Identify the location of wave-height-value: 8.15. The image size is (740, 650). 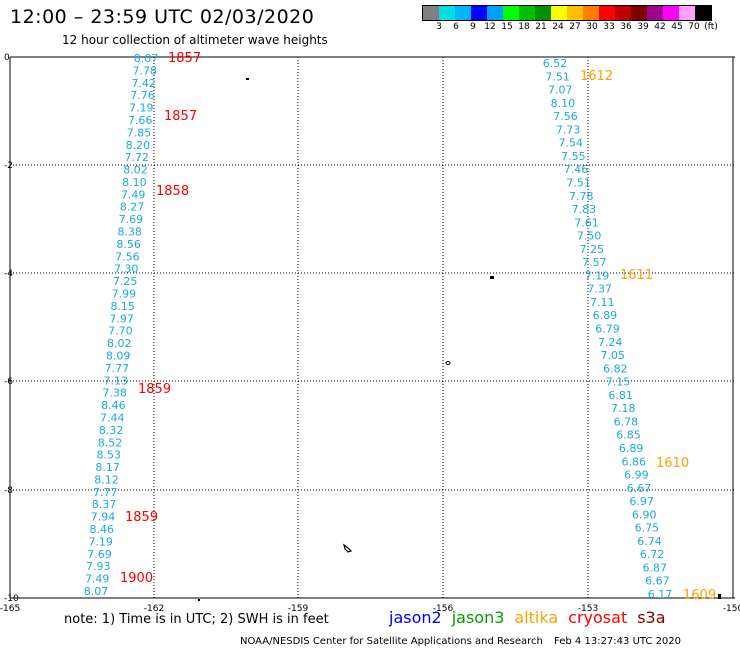
(122, 306).